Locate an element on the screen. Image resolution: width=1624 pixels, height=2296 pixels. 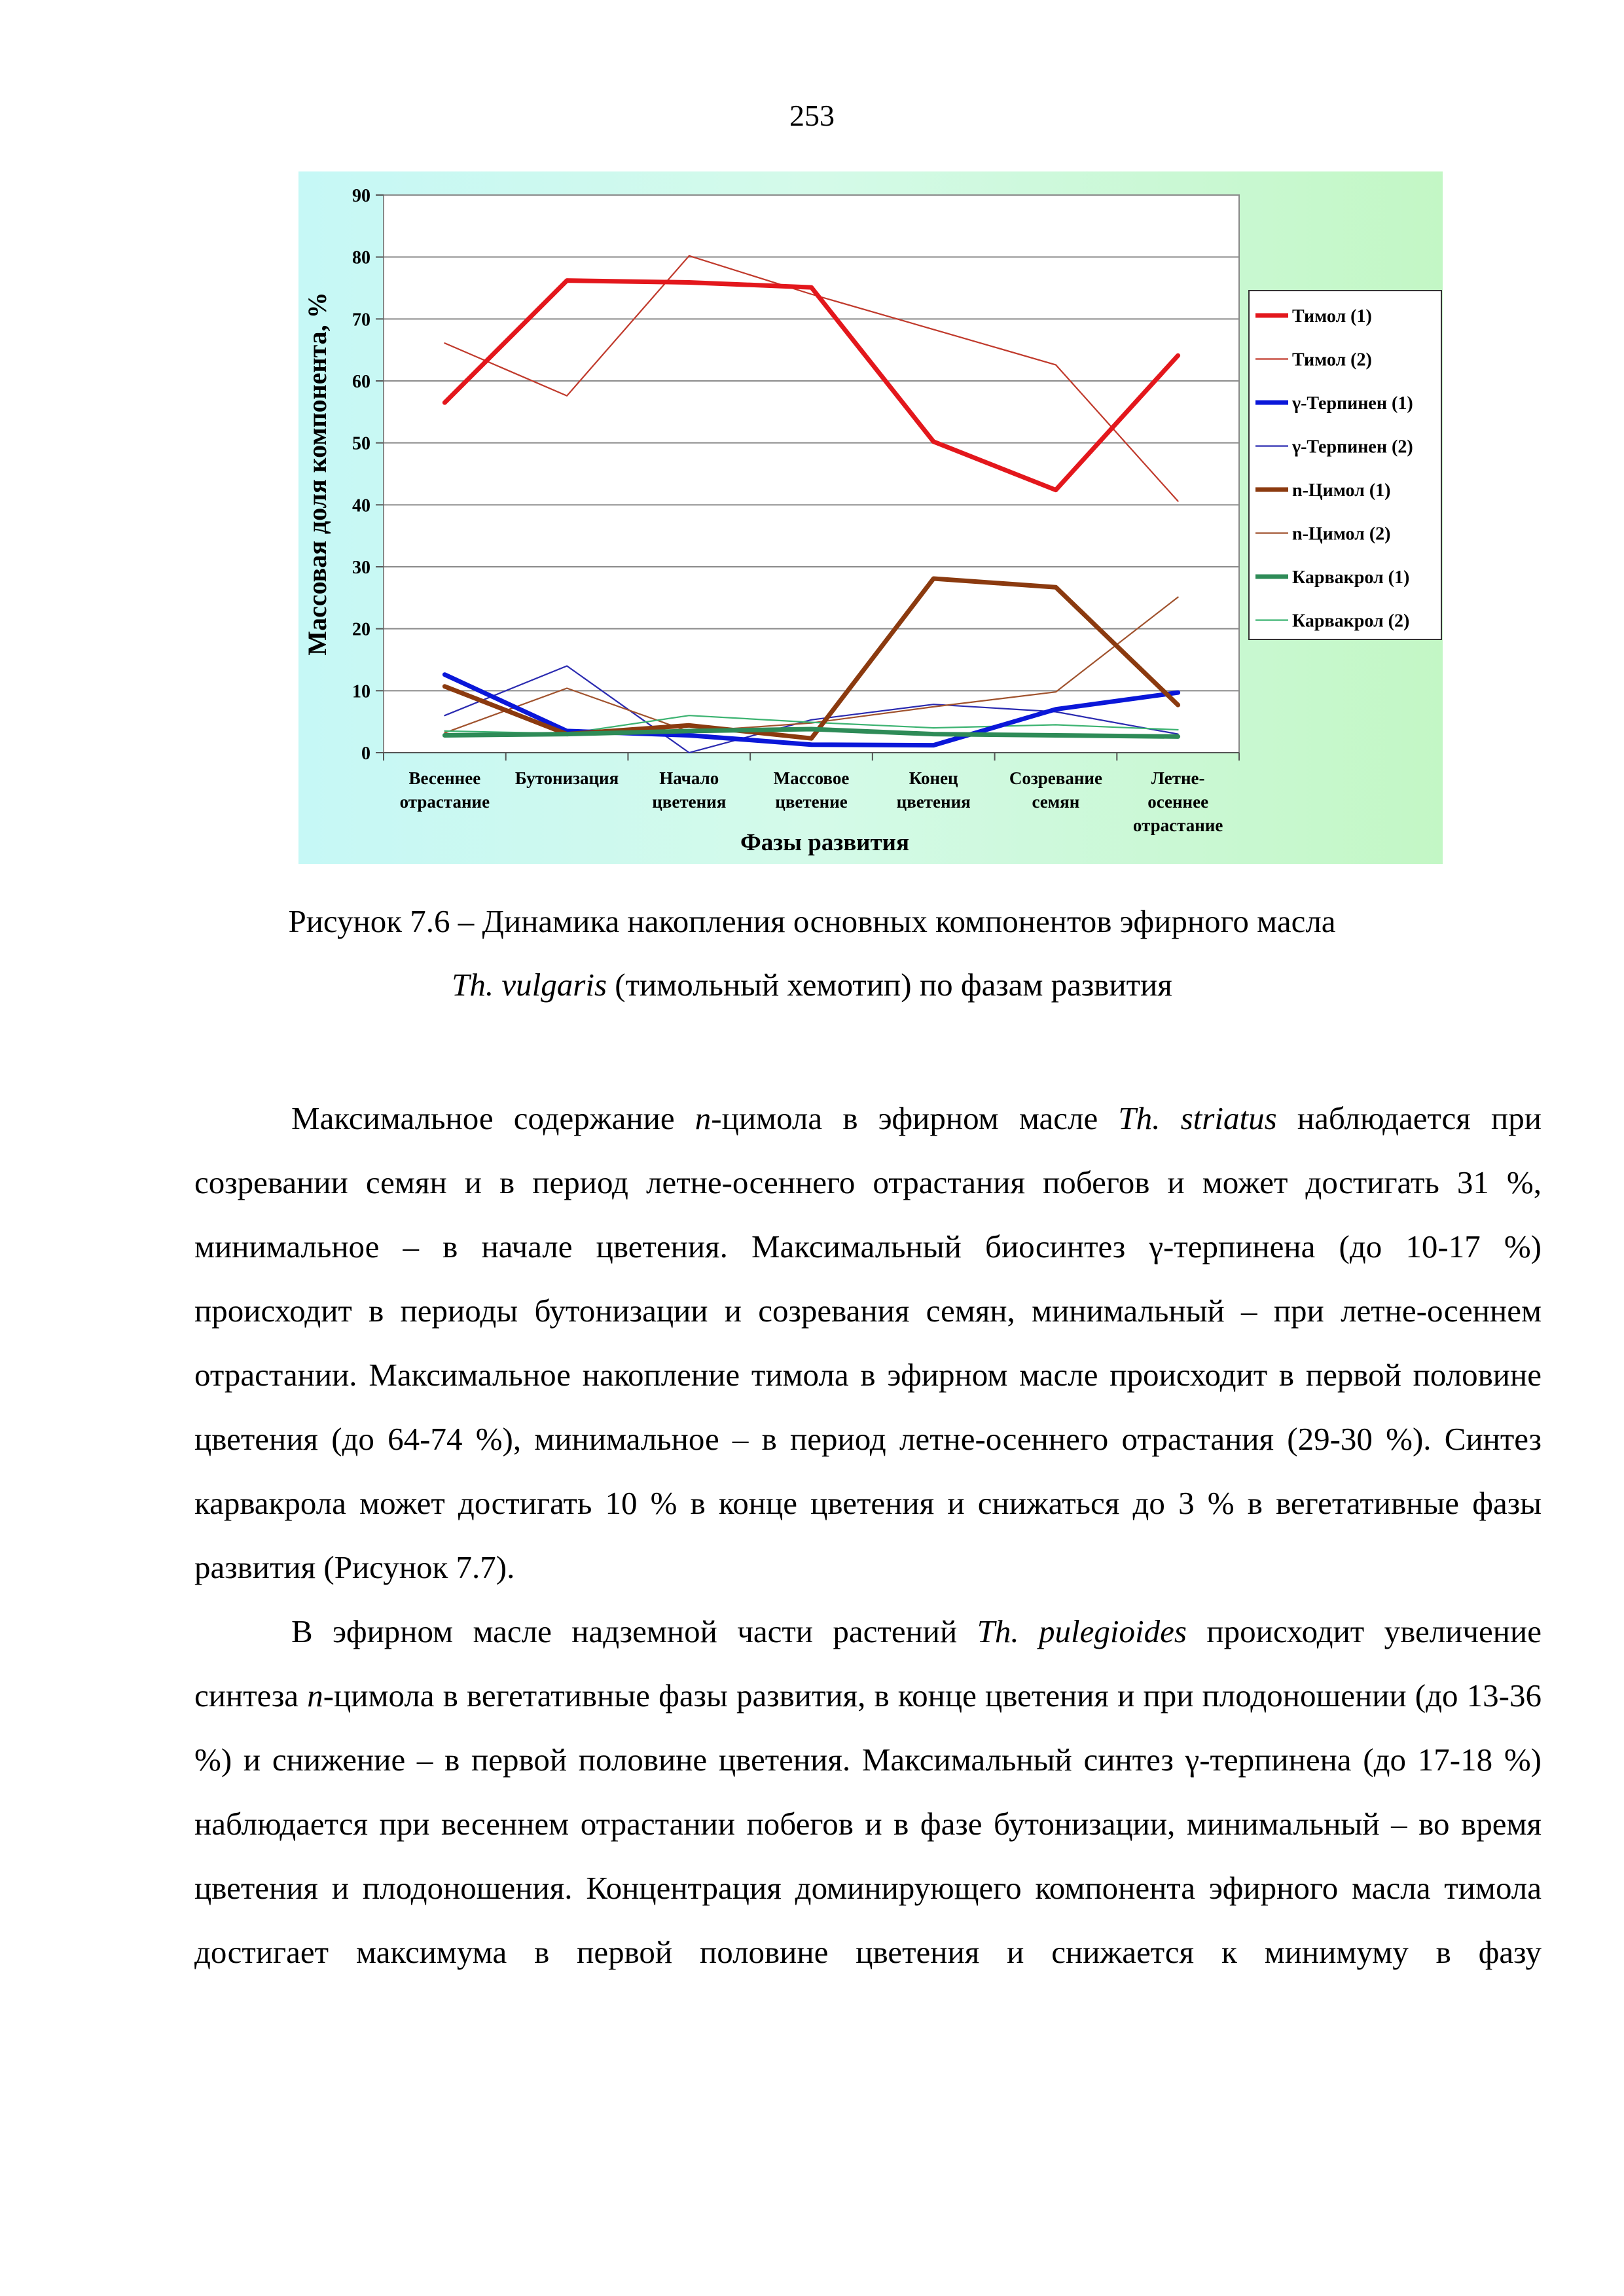
x-tick-label: Бутонизация is located at coordinates (567, 778).